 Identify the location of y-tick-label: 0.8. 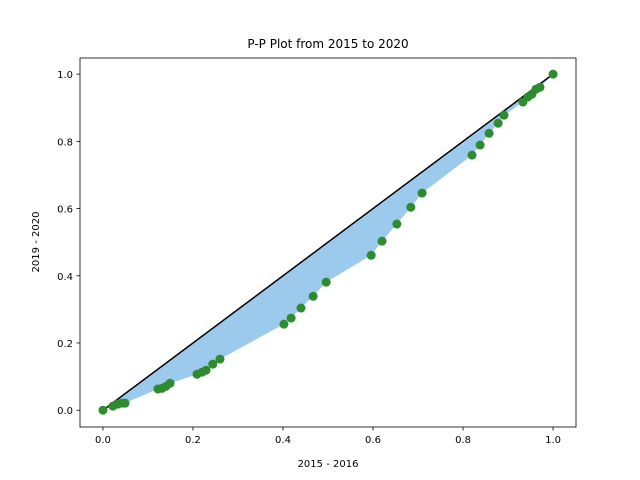
(65, 142).